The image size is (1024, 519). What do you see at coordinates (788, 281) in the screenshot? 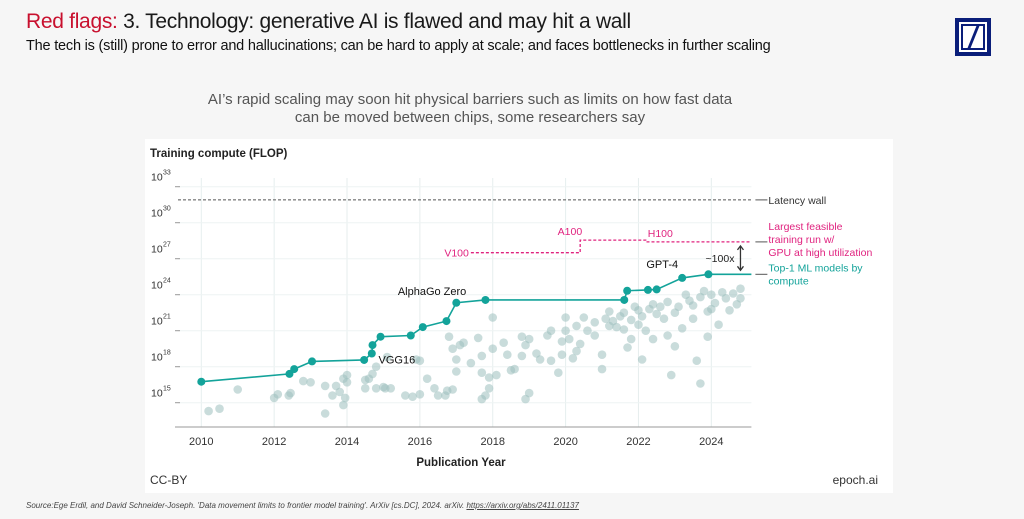
I see `top1-label-line: compute` at bounding box center [788, 281].